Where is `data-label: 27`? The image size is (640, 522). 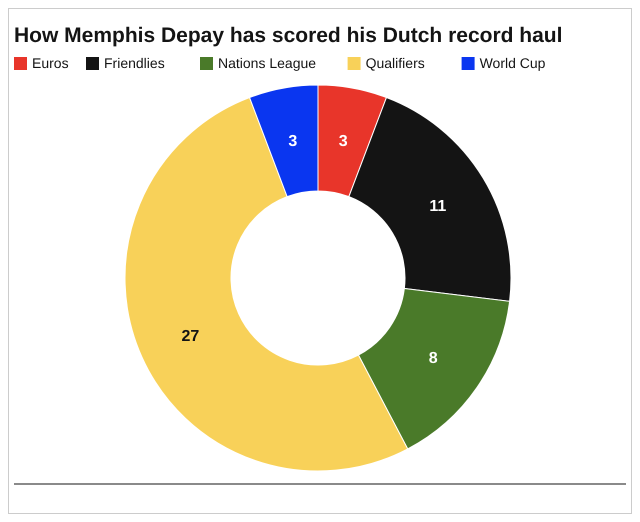 data-label: 27 is located at coordinates (190, 337).